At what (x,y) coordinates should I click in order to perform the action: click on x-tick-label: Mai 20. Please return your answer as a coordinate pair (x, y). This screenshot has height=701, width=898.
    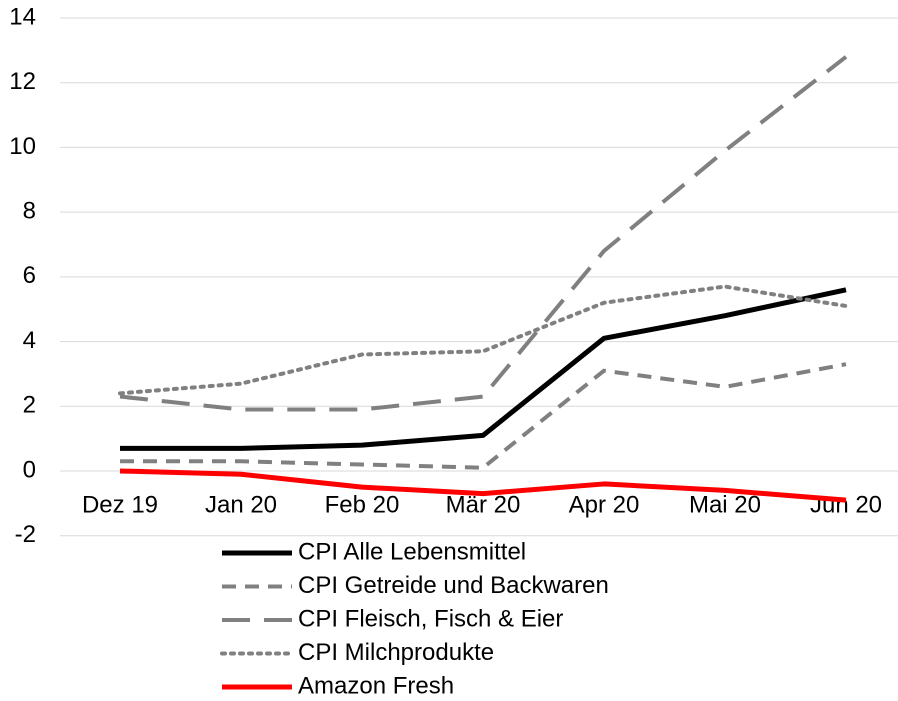
    Looking at the image, I should click on (725, 504).